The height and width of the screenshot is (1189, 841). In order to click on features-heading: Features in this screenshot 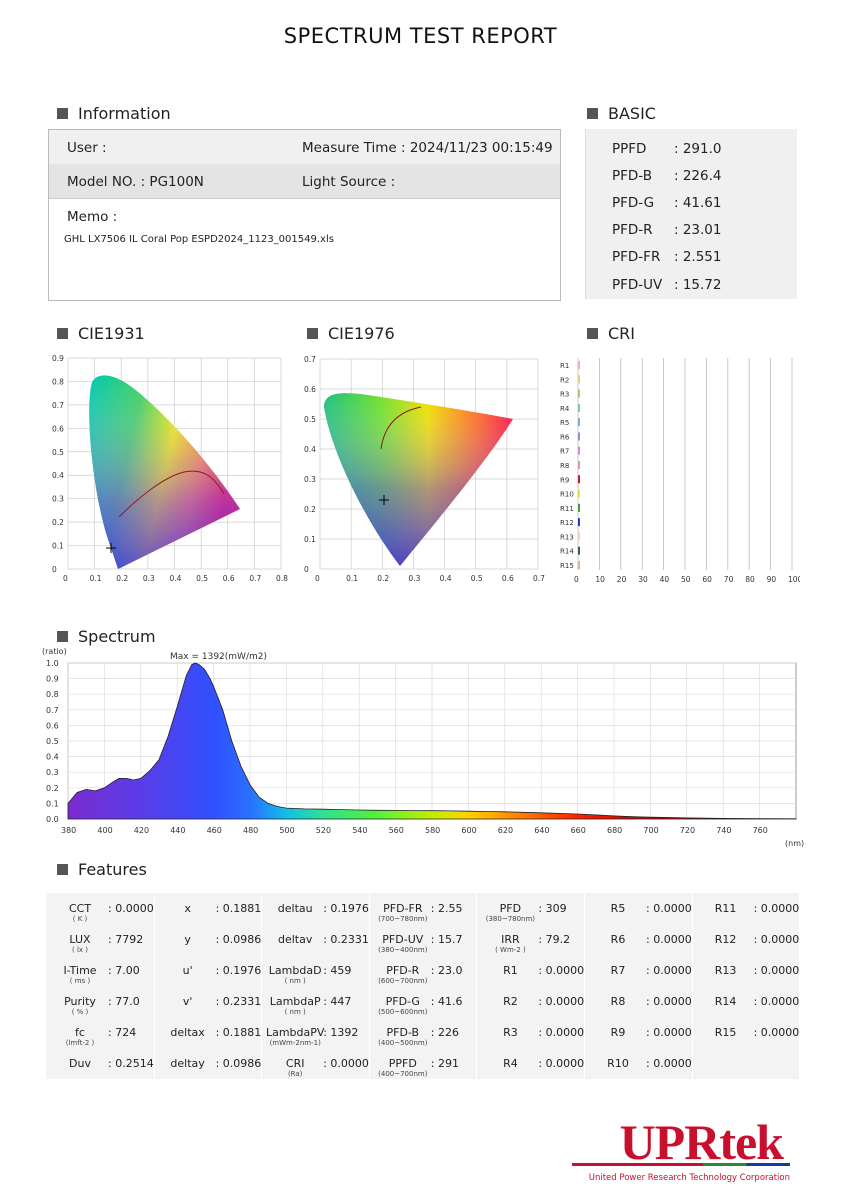, I will do `click(102, 869)`.